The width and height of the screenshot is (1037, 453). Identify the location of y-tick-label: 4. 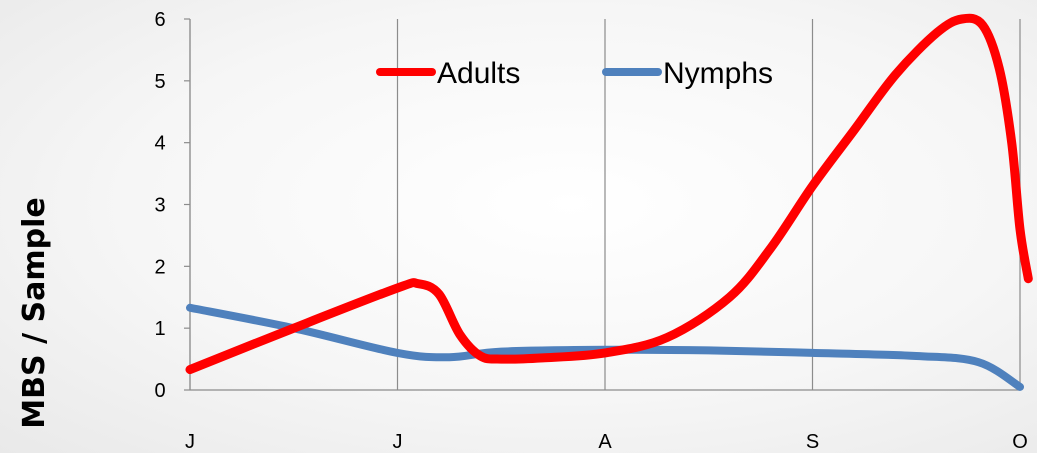
(159, 144).